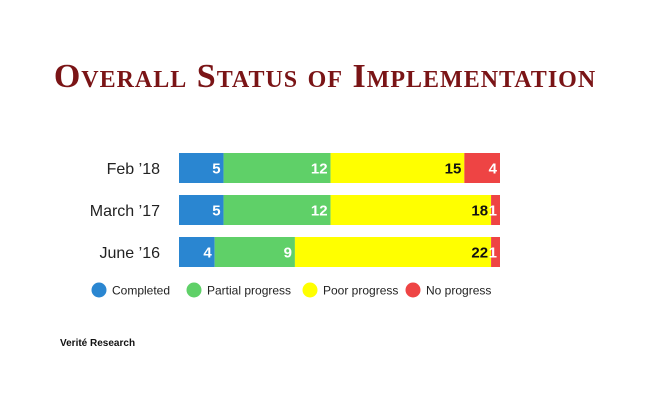 Image resolution: width=650 pixels, height=403 pixels. What do you see at coordinates (479, 253) in the screenshot?
I see `data-label: 22` at bounding box center [479, 253].